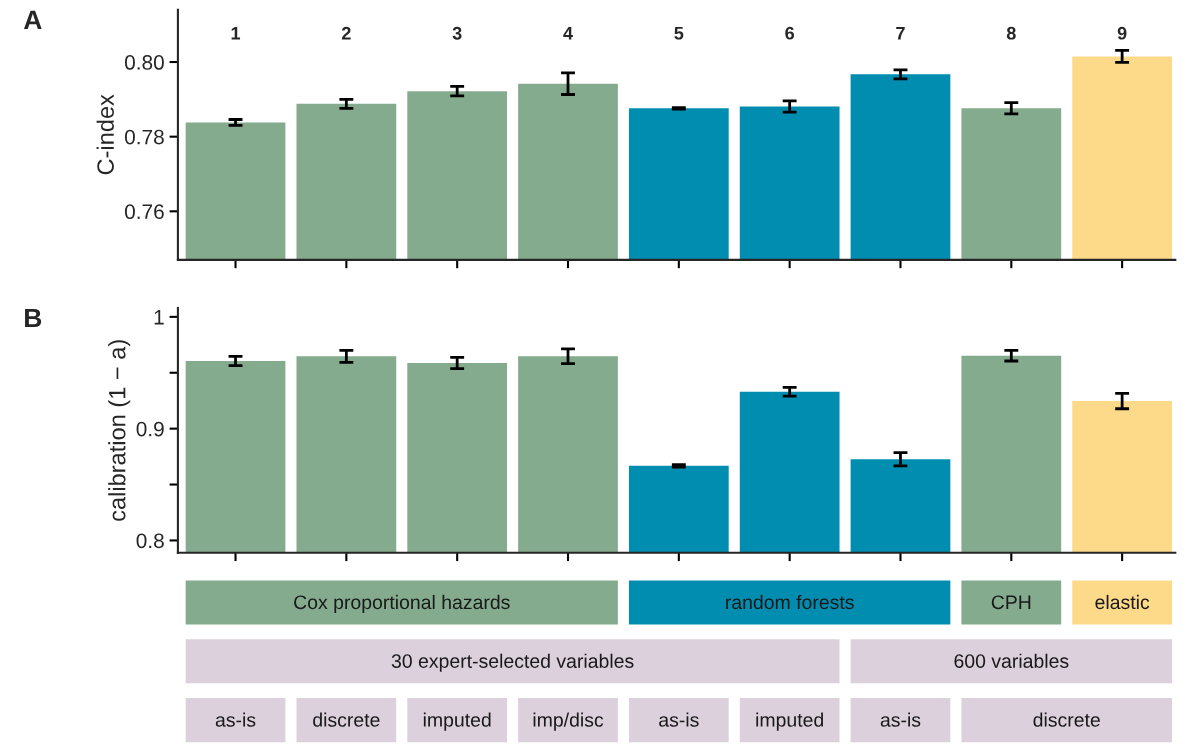 The height and width of the screenshot is (751, 1186). Describe the element at coordinates (1011, 33) in the screenshot. I see `x-tick-label: 8` at that location.